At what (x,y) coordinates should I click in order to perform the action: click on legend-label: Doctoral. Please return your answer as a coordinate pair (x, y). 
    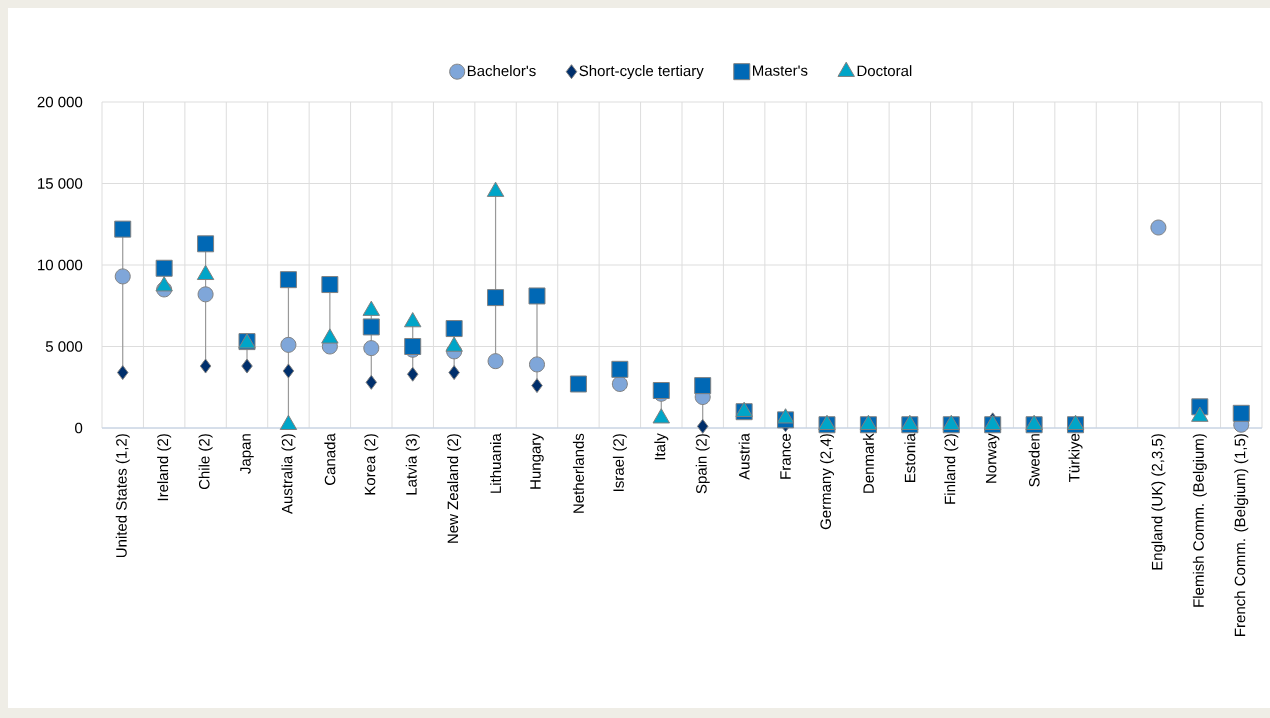
    Looking at the image, I should click on (884, 71).